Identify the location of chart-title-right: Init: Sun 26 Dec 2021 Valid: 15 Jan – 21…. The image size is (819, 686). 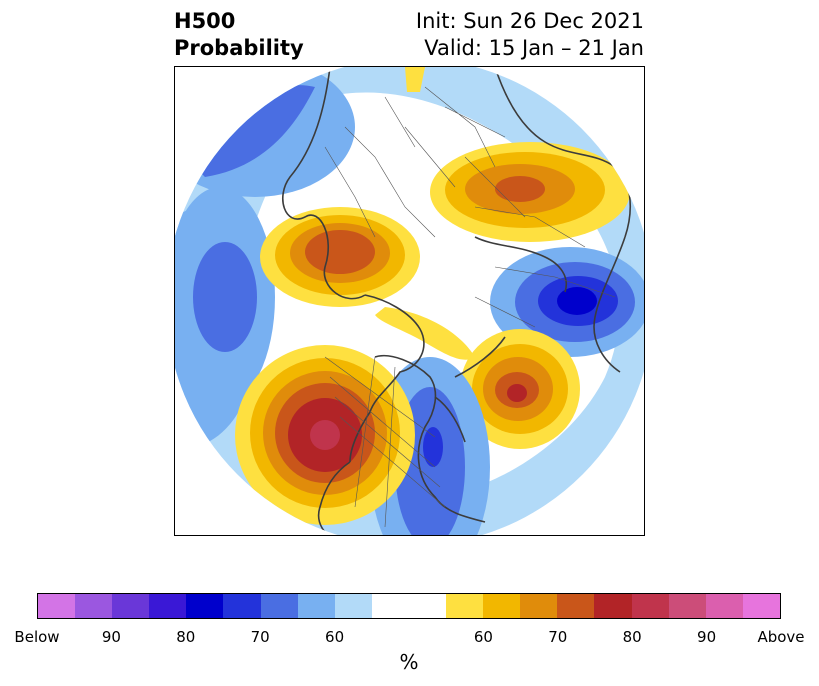
(530, 35).